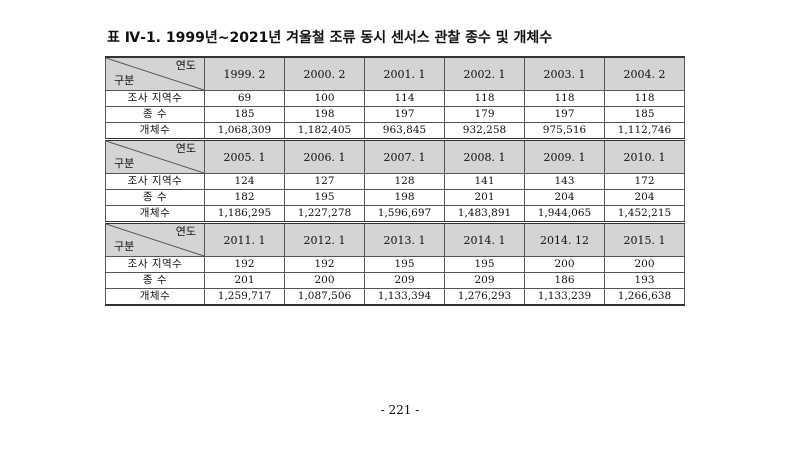  I want to click on year-header-cell: 2012. 1, so click(324, 239).